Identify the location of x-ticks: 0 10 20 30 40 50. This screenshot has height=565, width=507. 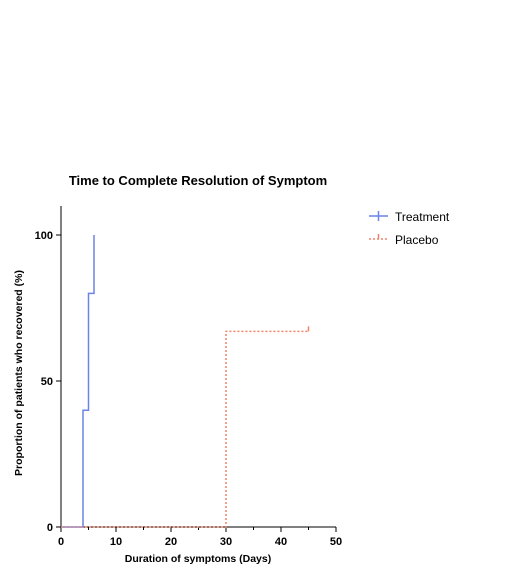
(200, 537).